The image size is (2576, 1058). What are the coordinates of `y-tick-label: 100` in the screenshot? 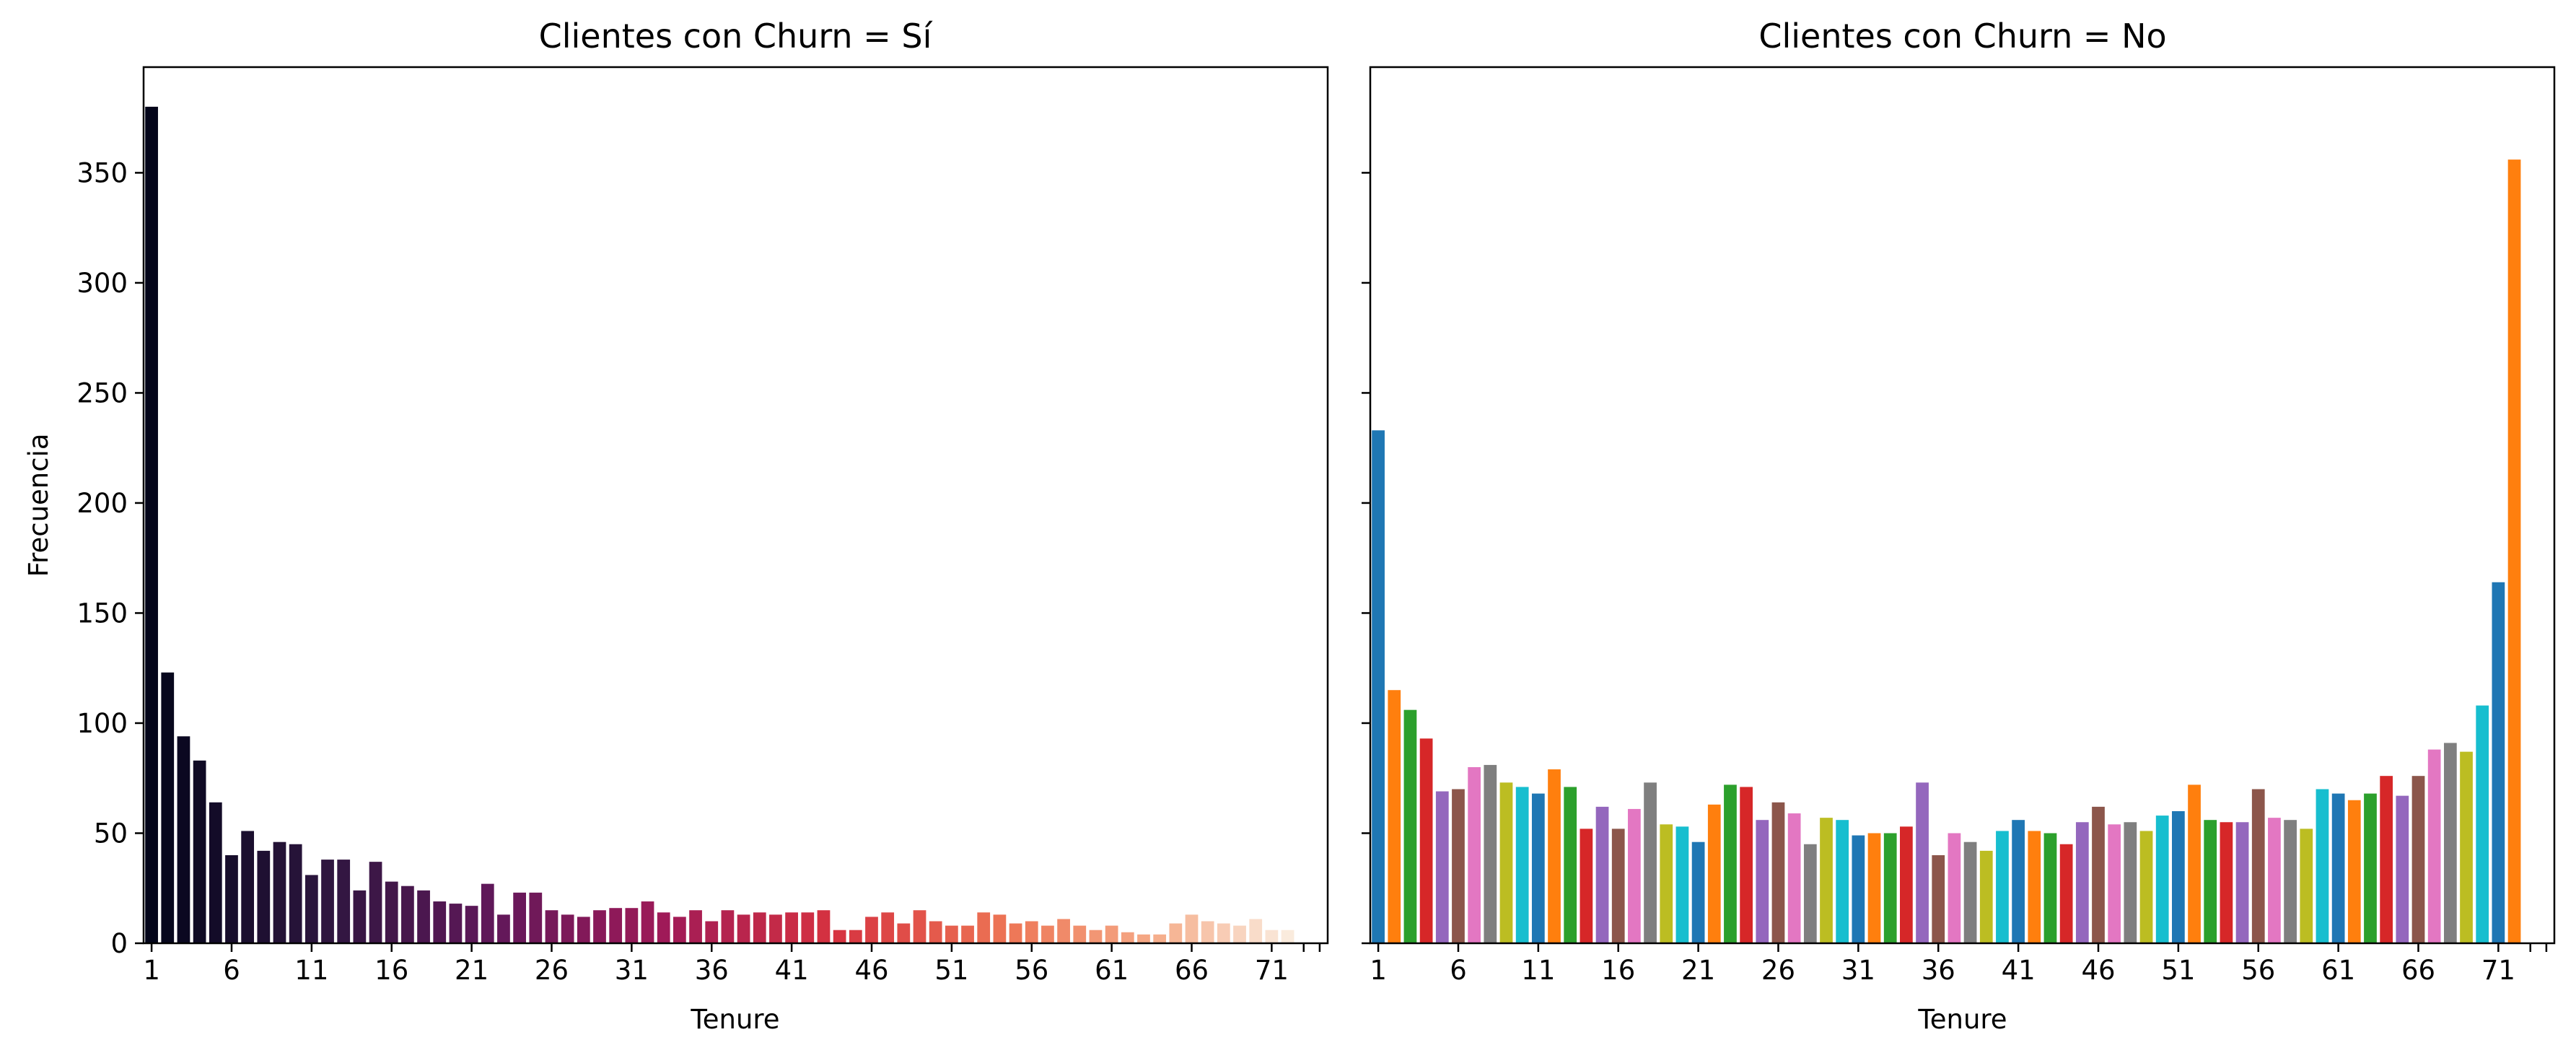 It's located at (102, 723).